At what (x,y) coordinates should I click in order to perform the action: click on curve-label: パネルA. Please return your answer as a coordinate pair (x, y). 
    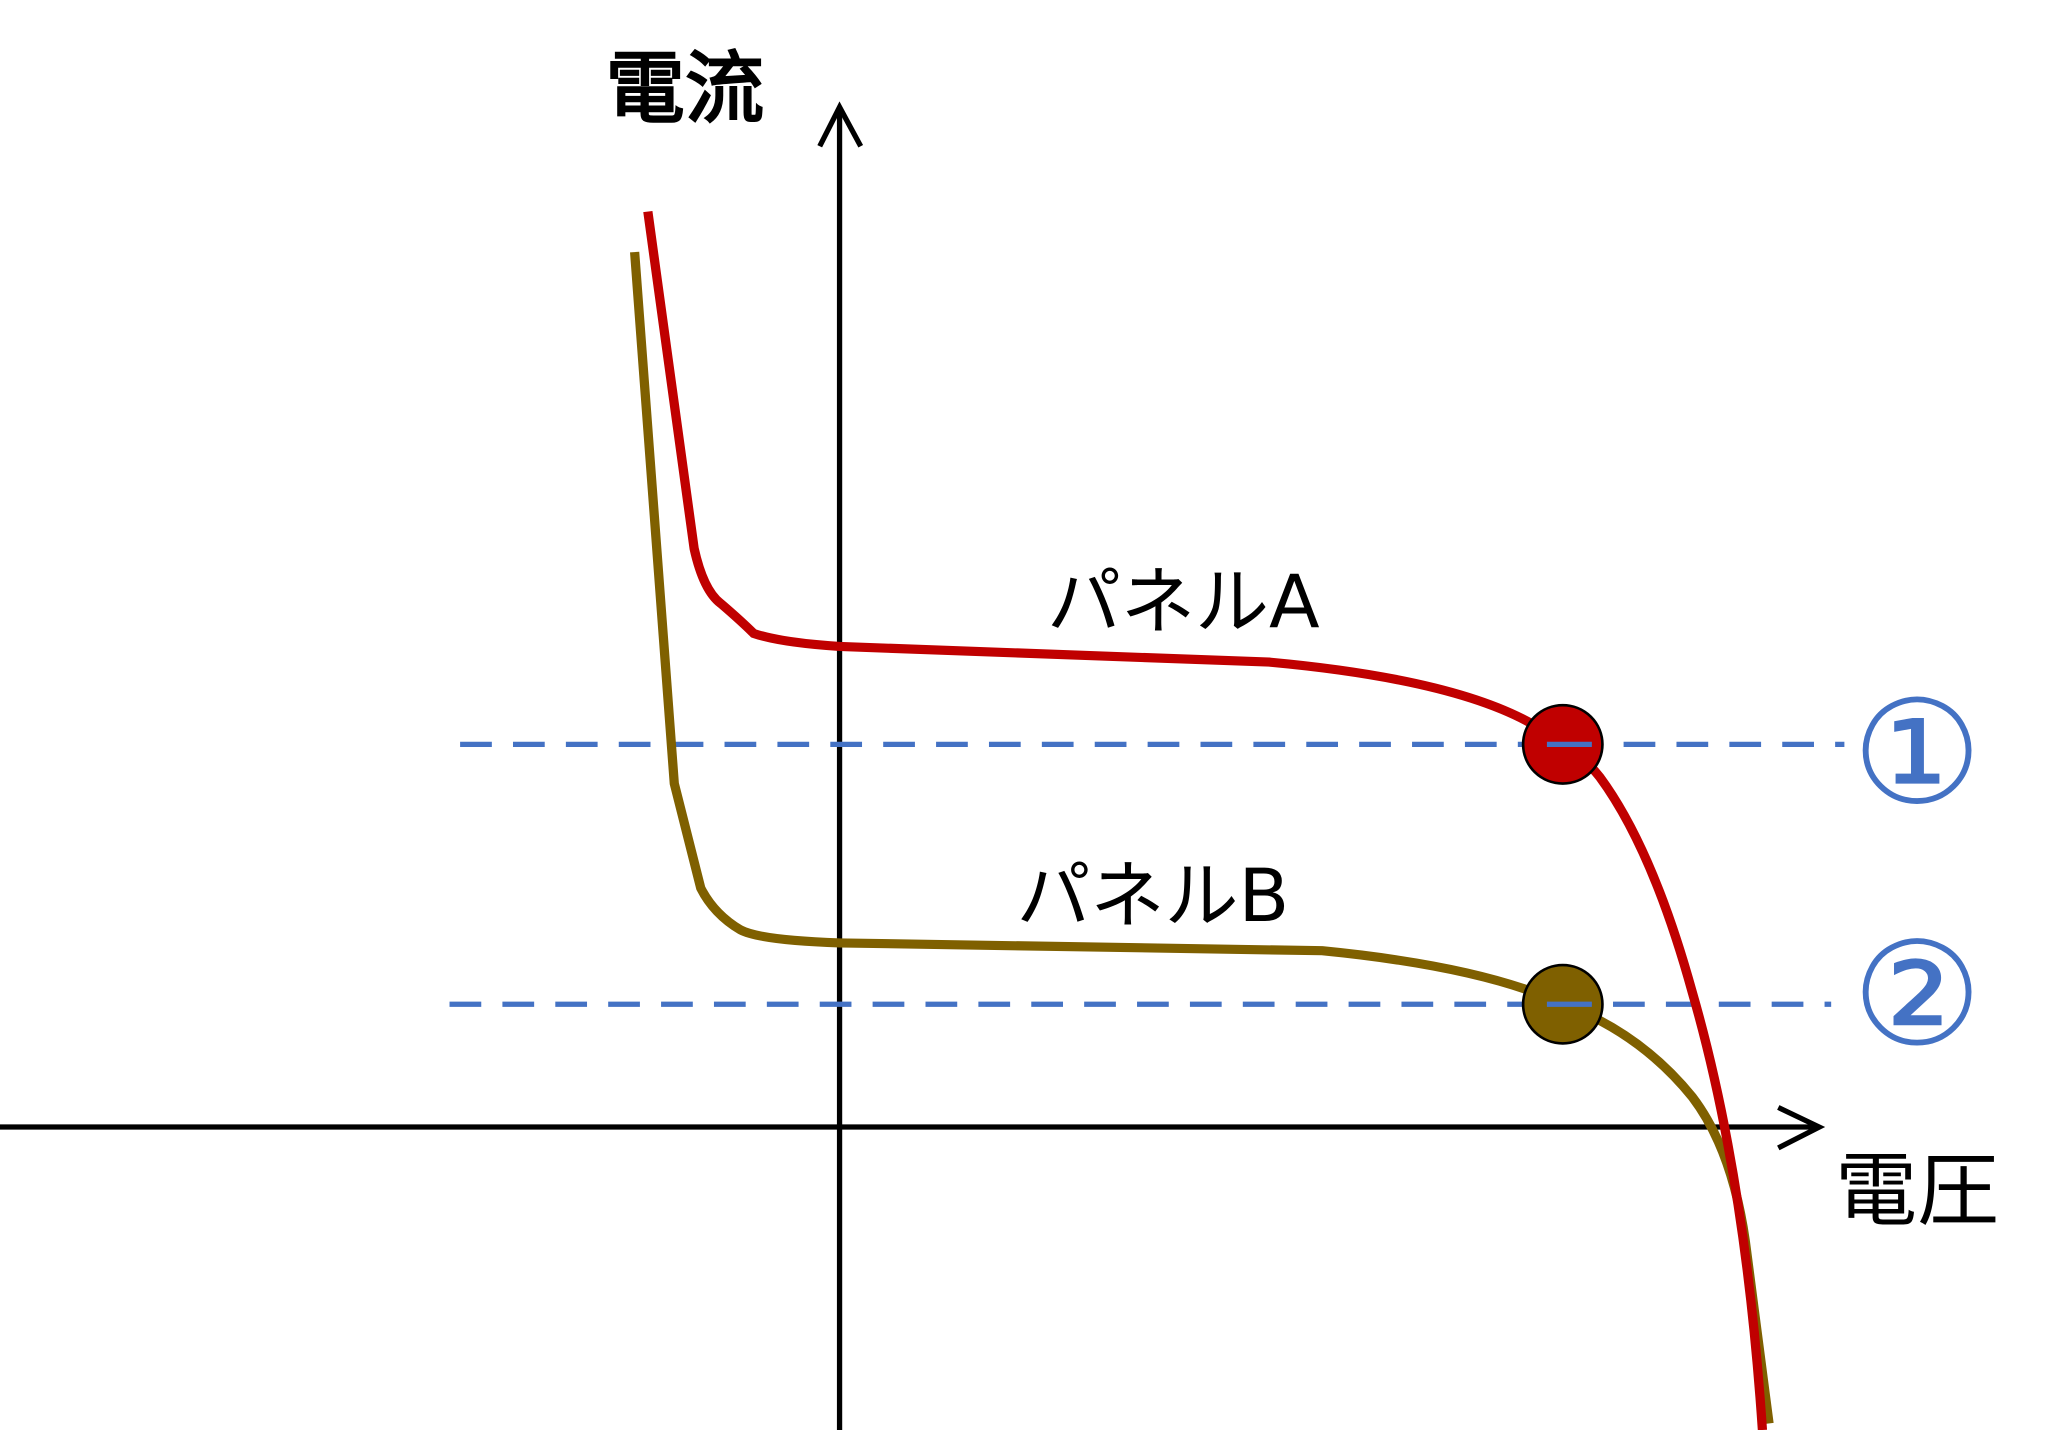
    Looking at the image, I should click on (1183, 603).